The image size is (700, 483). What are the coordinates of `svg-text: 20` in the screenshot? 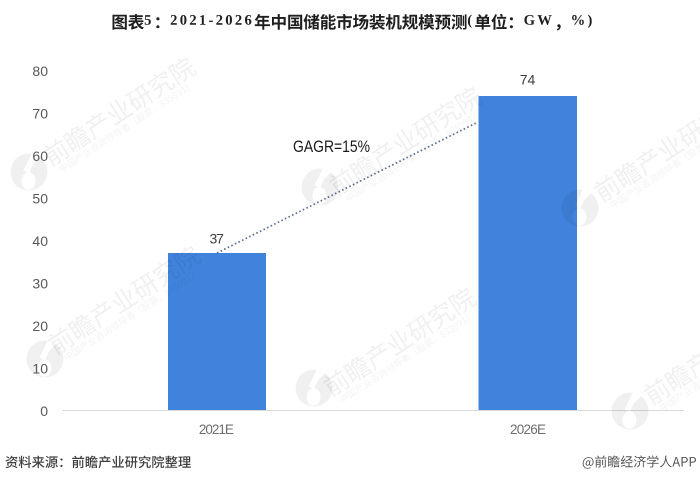 It's located at (40, 326).